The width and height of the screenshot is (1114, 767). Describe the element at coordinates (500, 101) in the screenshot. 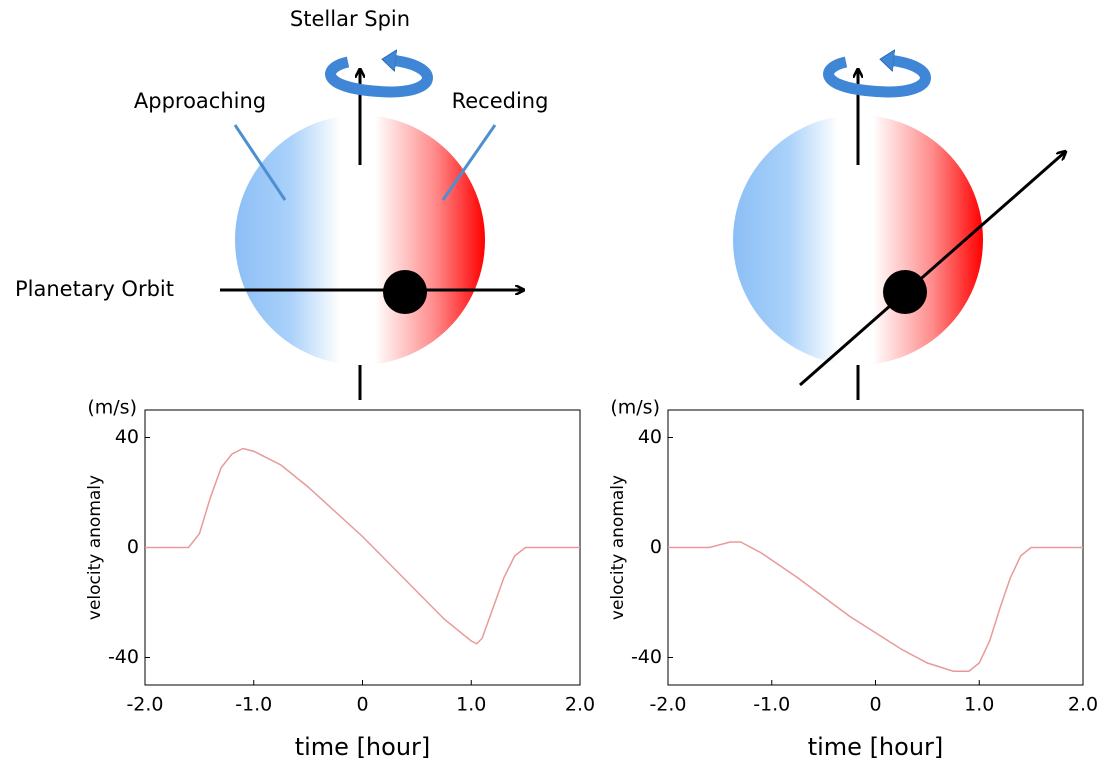

I see `receding-label: Receding` at that location.